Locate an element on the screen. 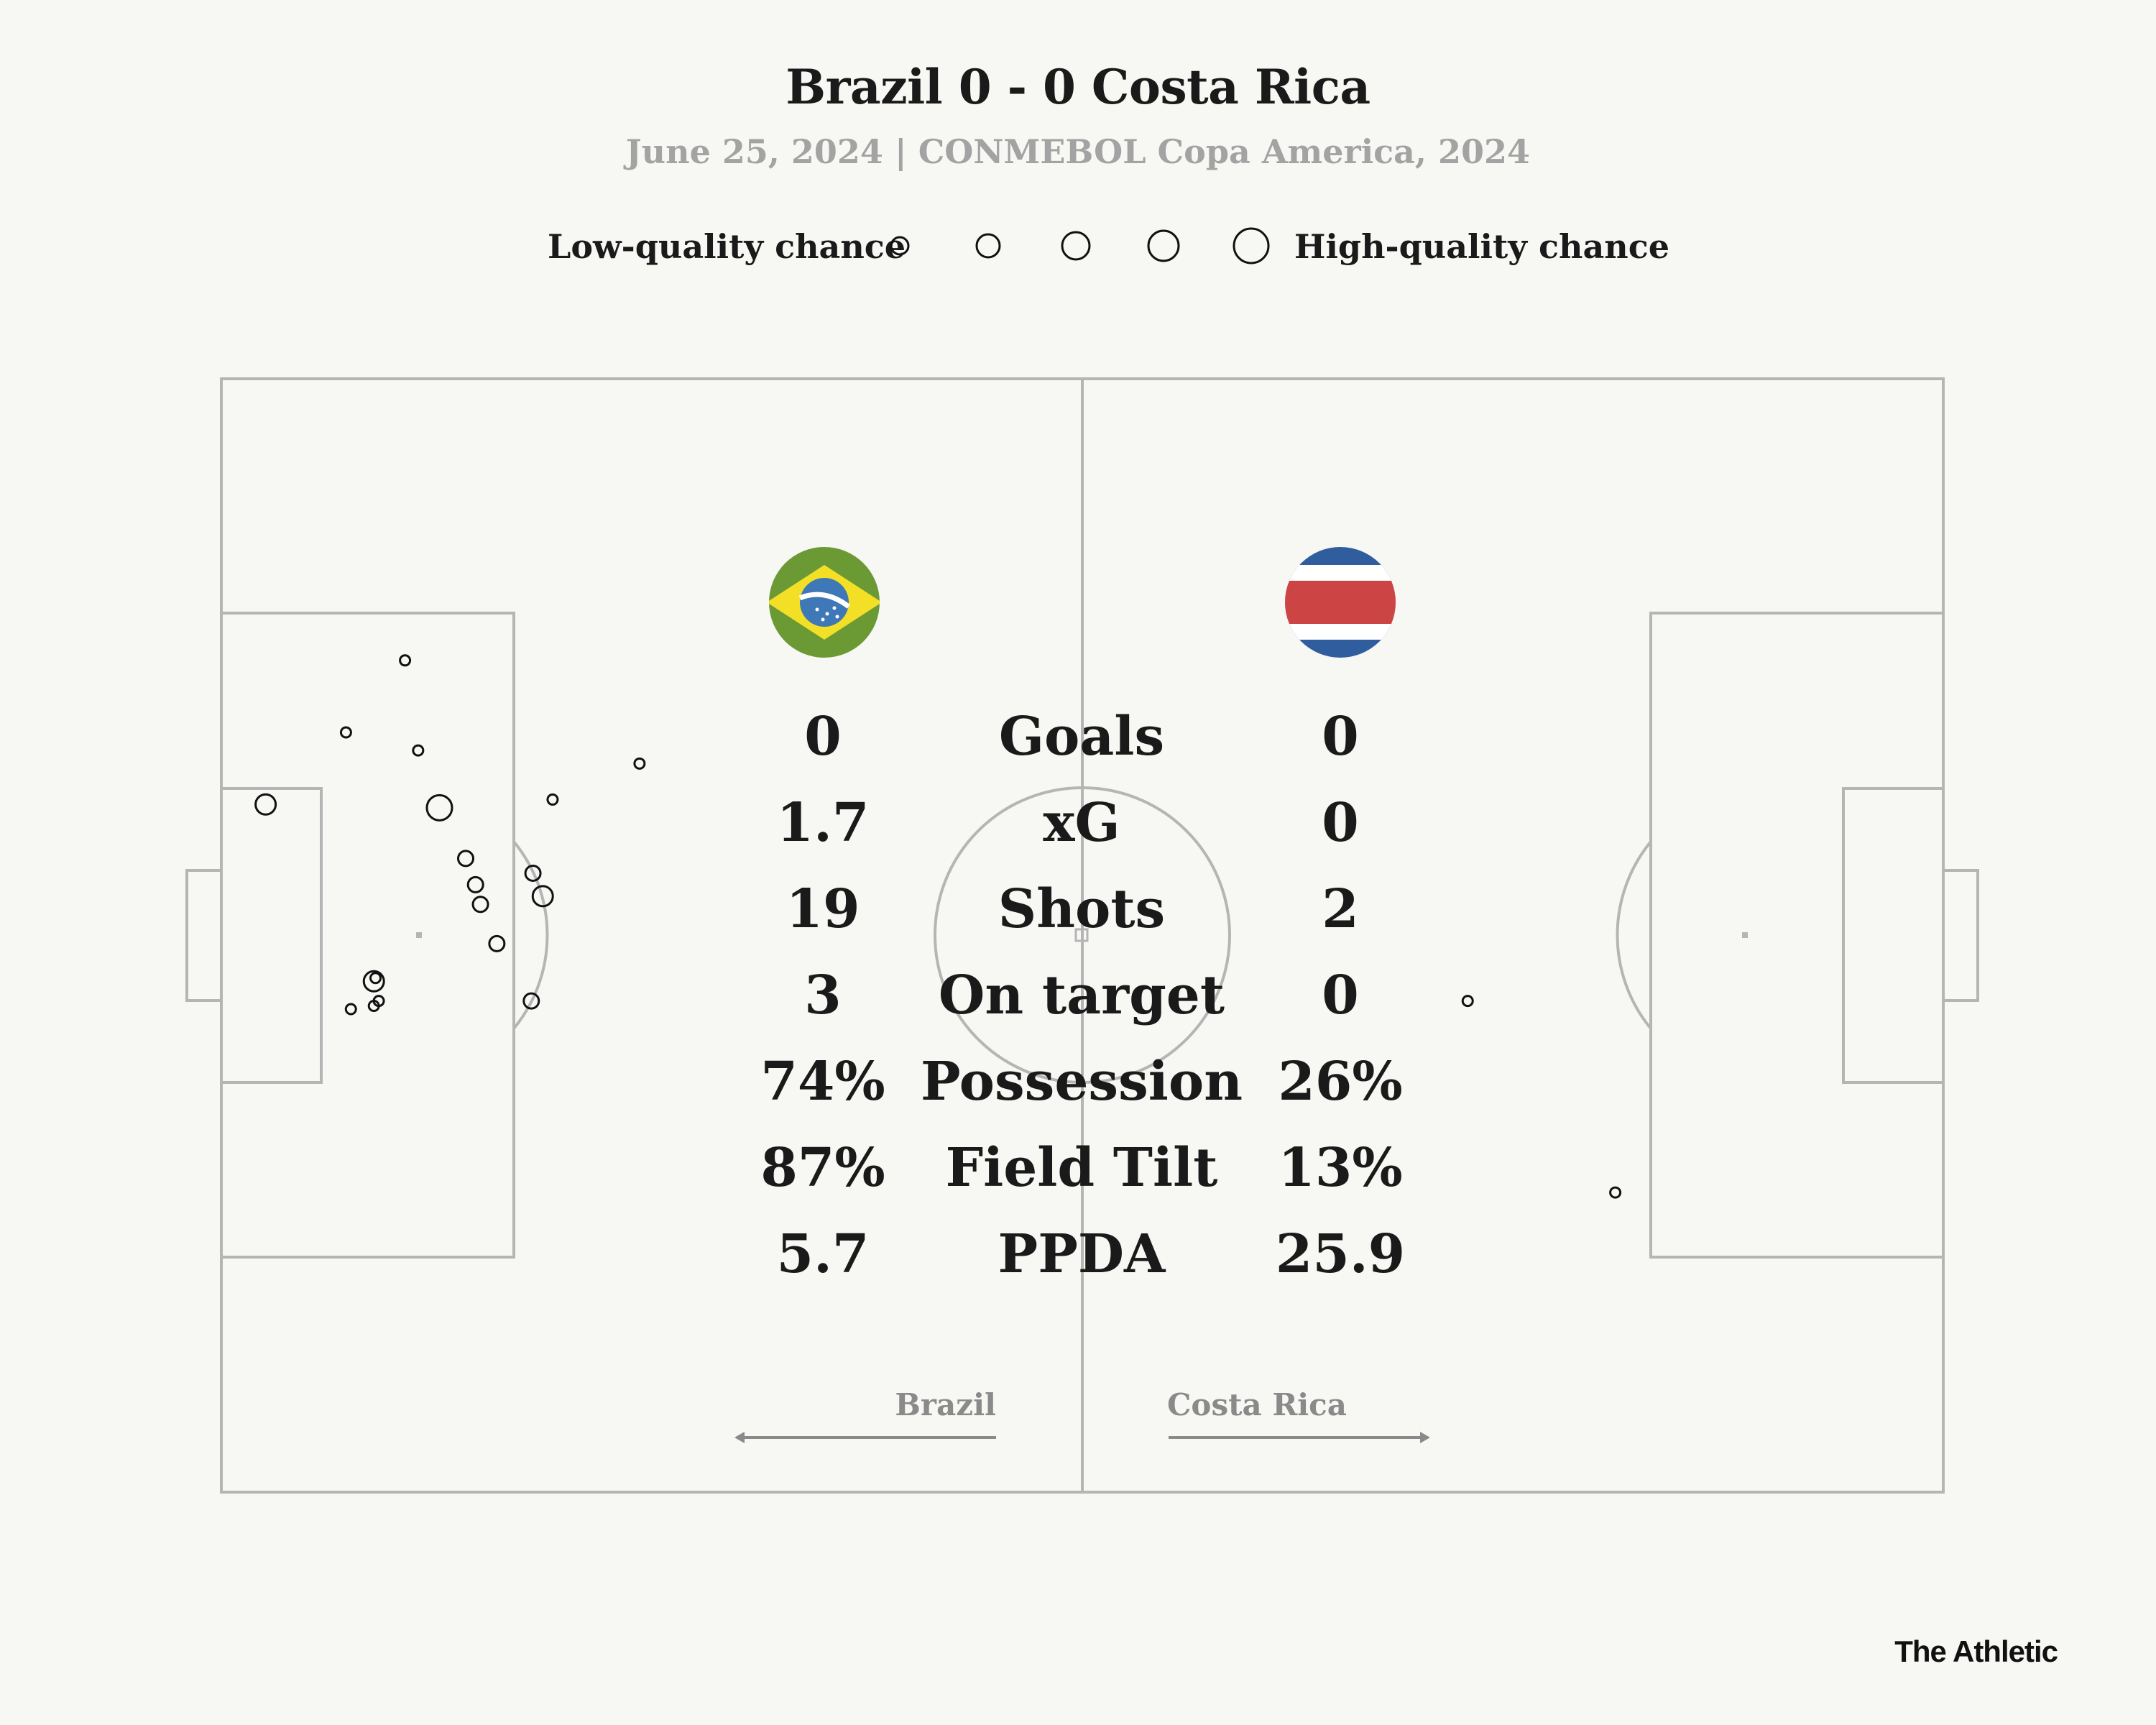 The height and width of the screenshot is (1725, 2156). costa-rica-direction-label: Costa Rica is located at coordinates (1257, 1404).